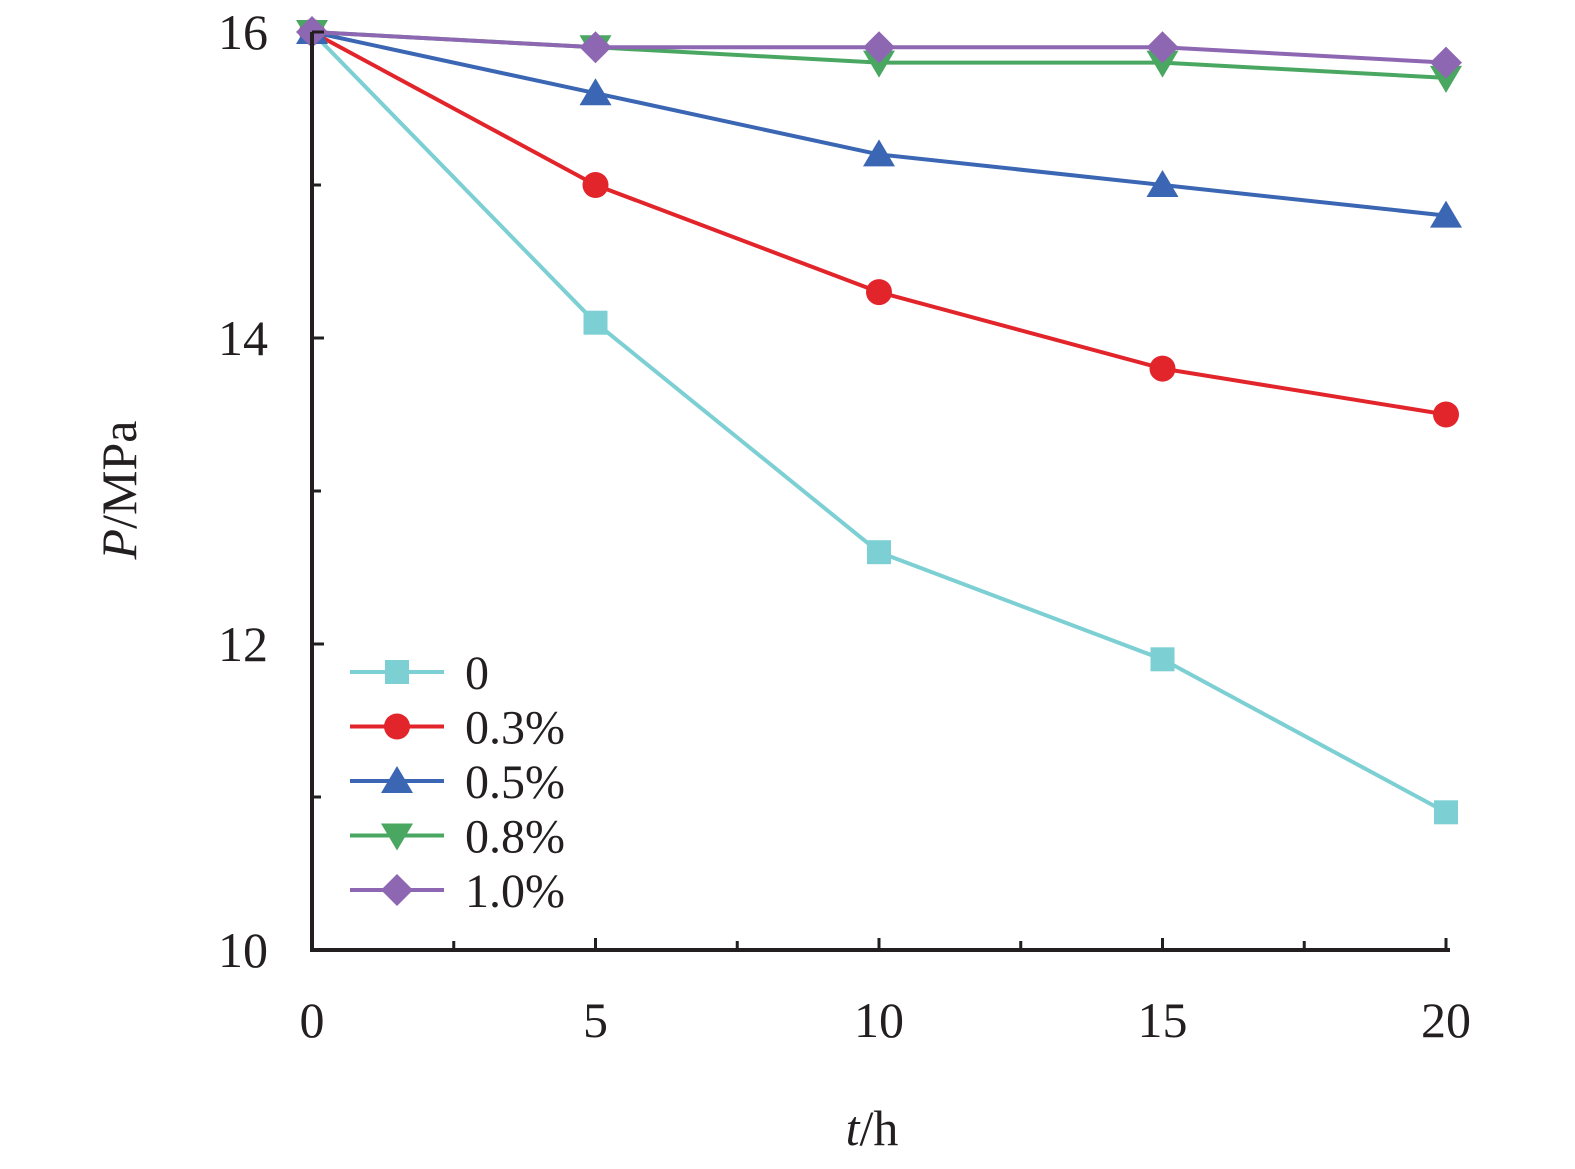  What do you see at coordinates (119, 475) in the screenshot?
I see `y-axis-title-unit: /MPa` at bounding box center [119, 475].